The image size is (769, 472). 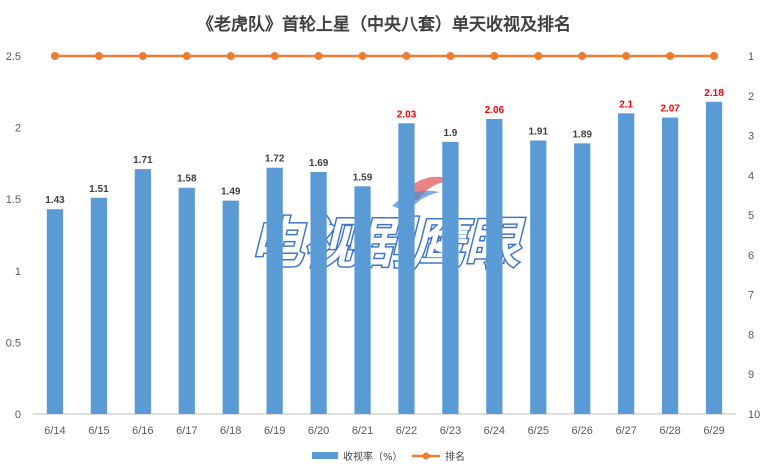 What do you see at coordinates (539, 131) in the screenshot?
I see `bar-value-label: 1.91` at bounding box center [539, 131].